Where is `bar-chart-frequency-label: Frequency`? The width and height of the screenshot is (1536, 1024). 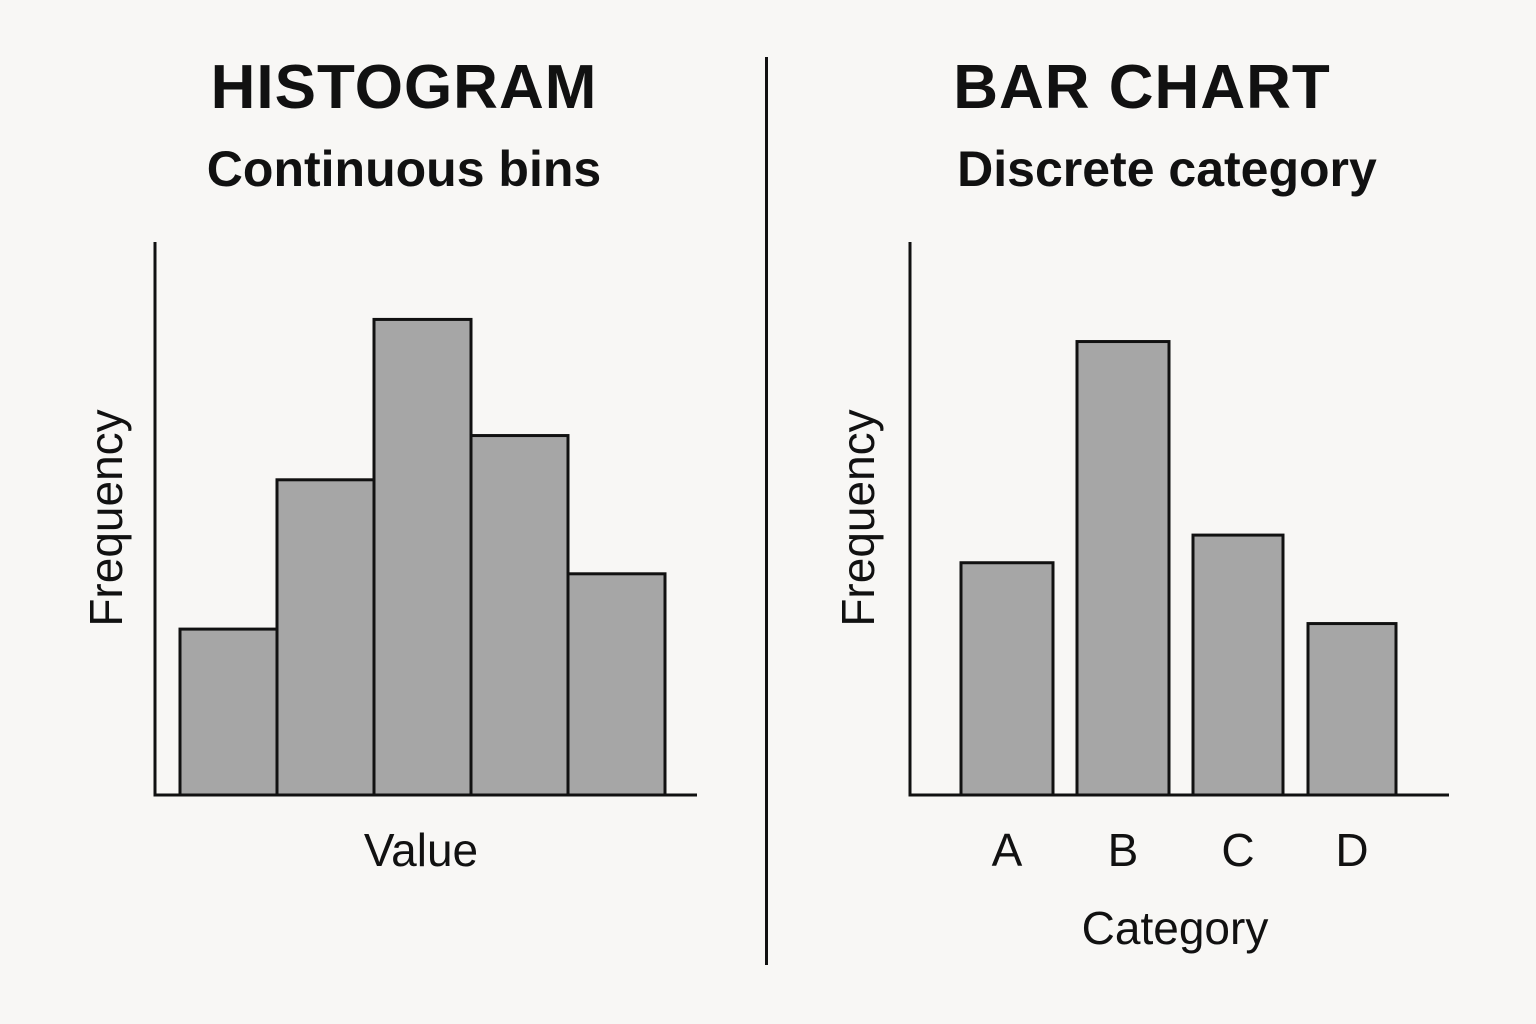 bar-chart-frequency-label: Frequency is located at coordinates (858, 517).